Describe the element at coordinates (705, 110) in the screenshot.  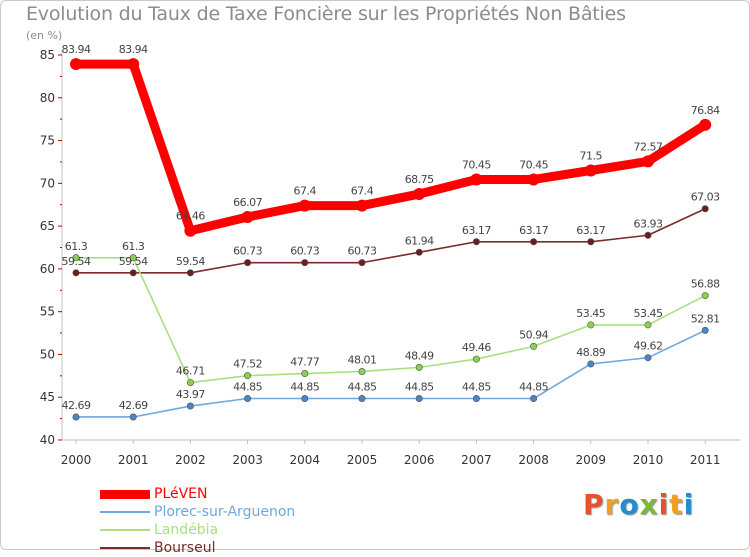
I see `data-label: 76.84` at that location.